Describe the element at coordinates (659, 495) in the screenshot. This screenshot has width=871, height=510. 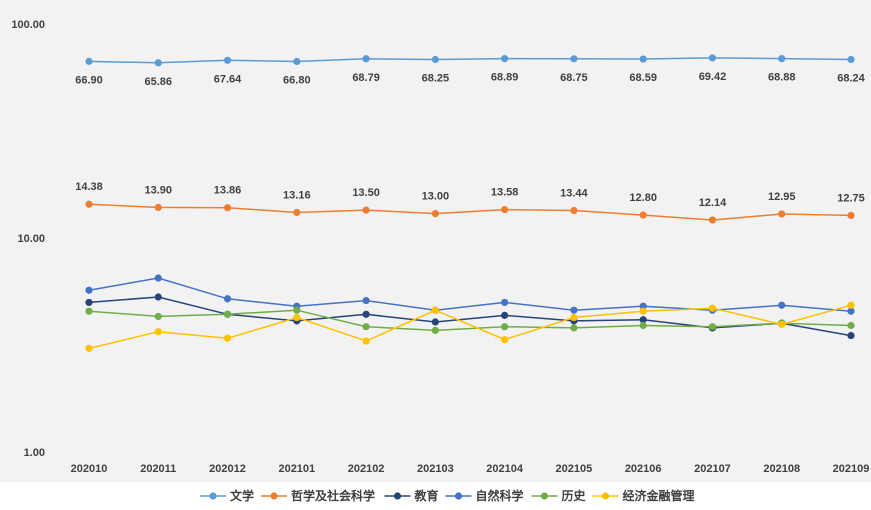
I see `legend-label: 经济金融管理` at that location.